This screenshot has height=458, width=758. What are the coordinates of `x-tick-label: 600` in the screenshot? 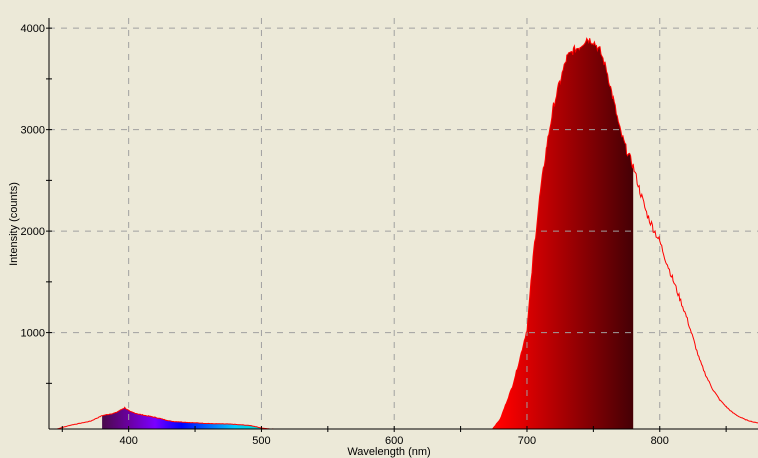 It's located at (394, 441).